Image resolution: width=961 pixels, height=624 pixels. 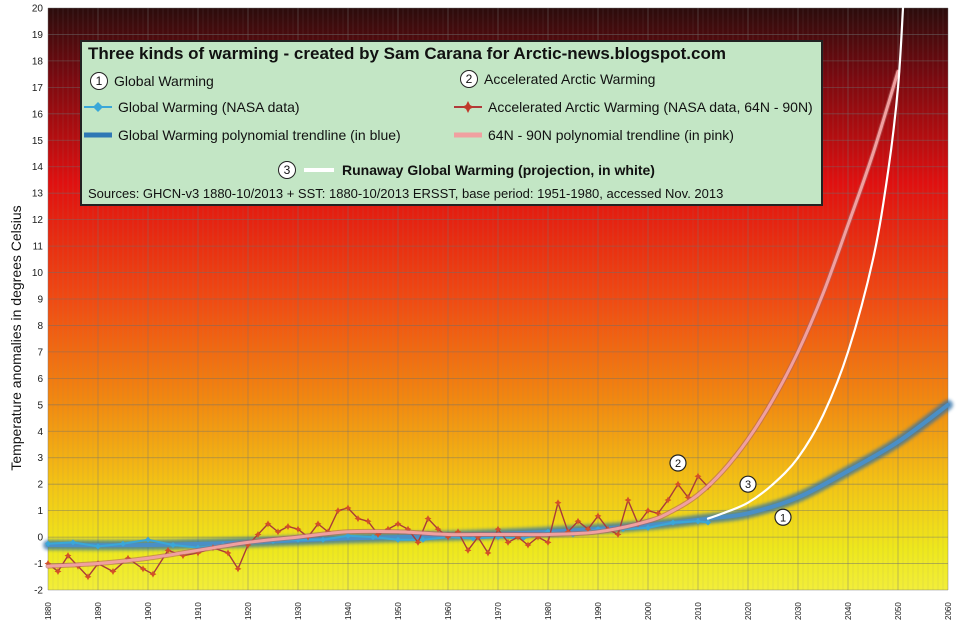 What do you see at coordinates (38, 273) in the screenshot?
I see `y-tick-label: 10` at bounding box center [38, 273].